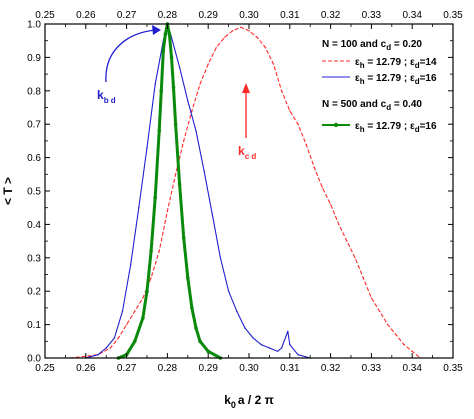  I want to click on x-tick-label: 0.30, so click(249, 368).